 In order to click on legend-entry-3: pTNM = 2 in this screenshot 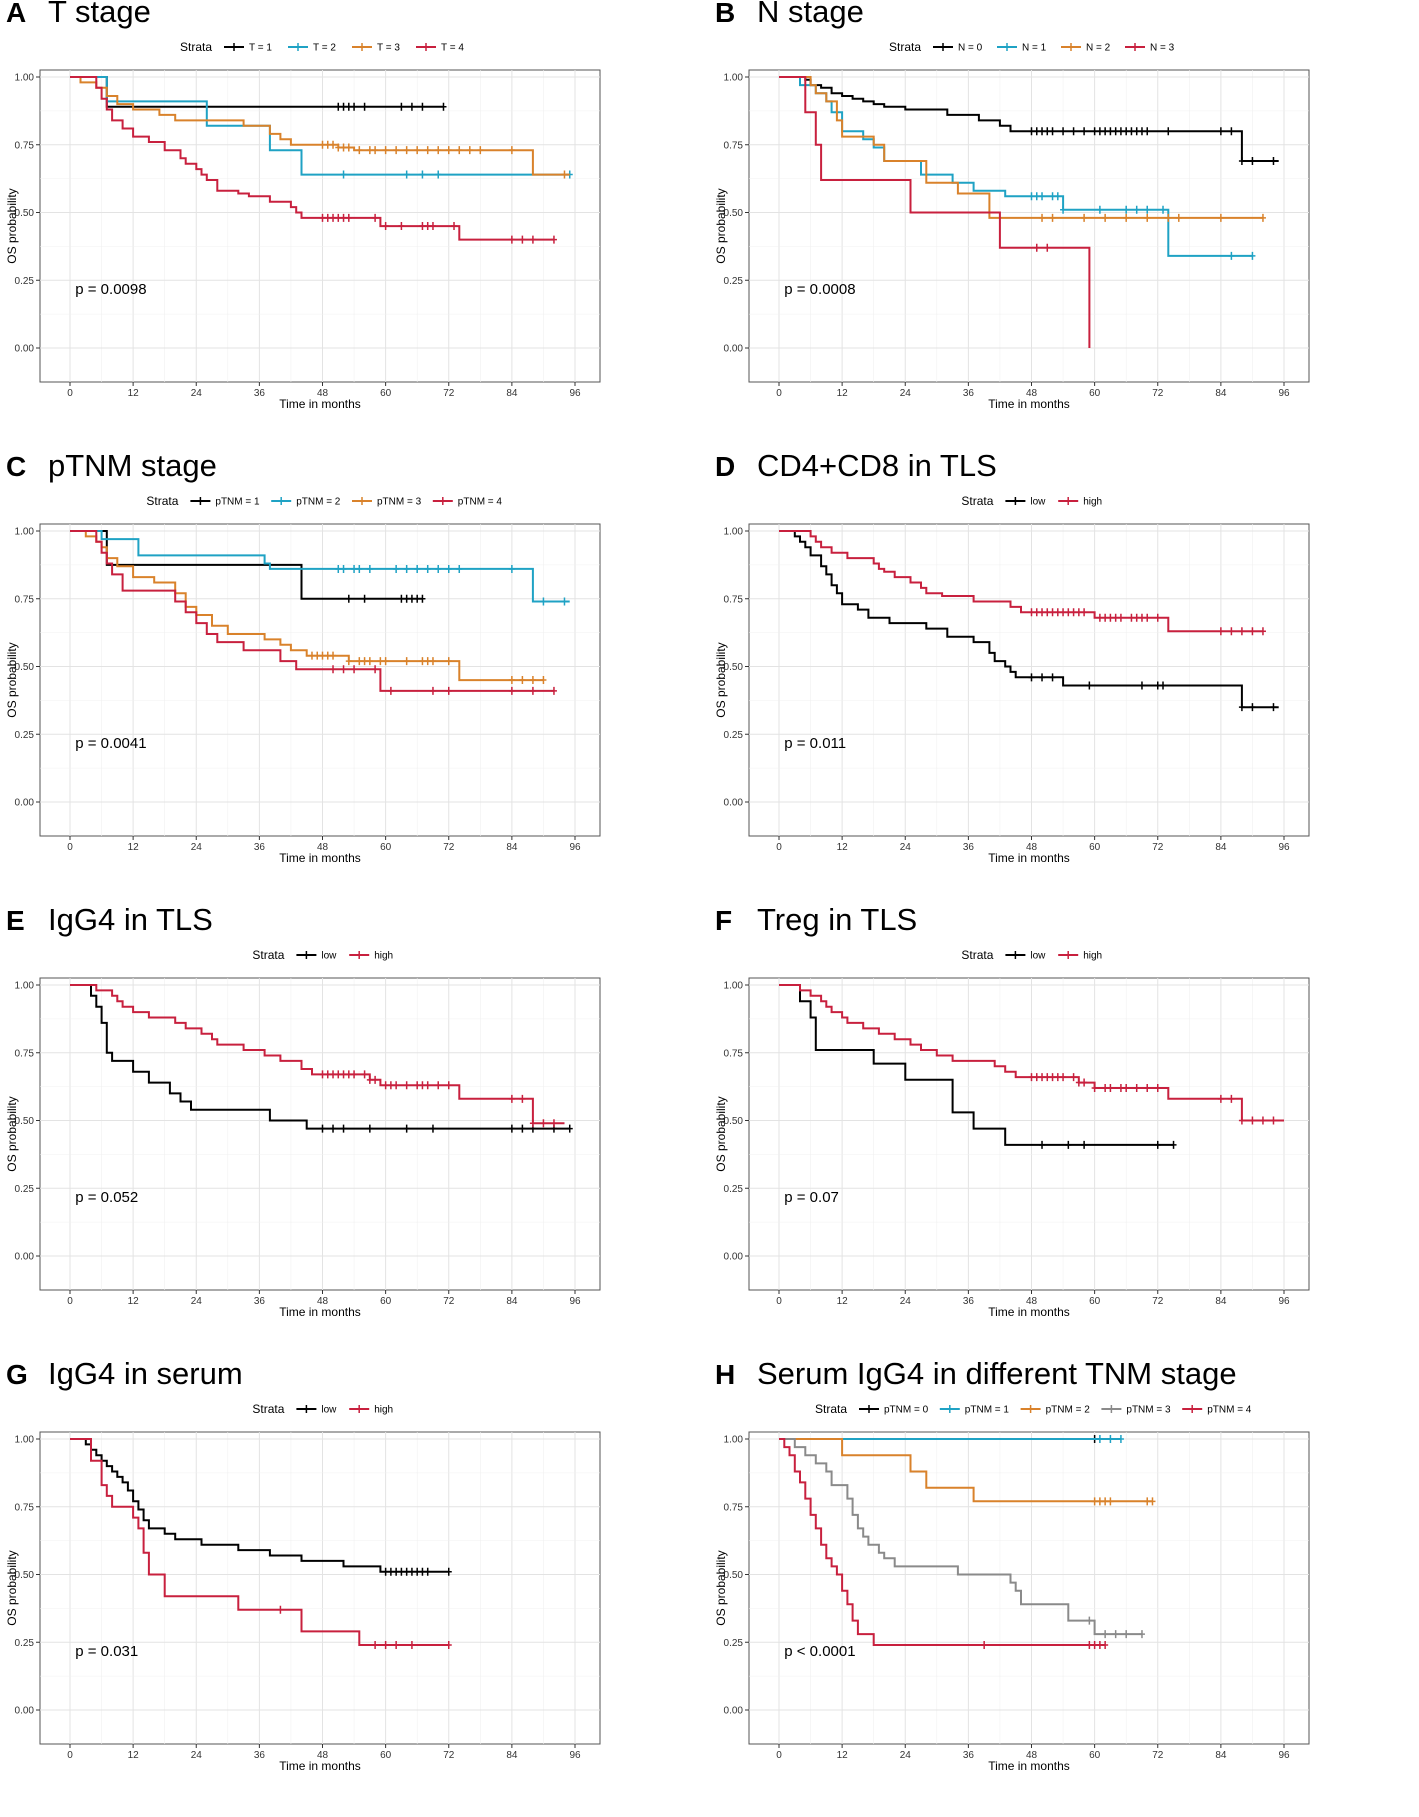, I will do `click(1068, 1410)`.